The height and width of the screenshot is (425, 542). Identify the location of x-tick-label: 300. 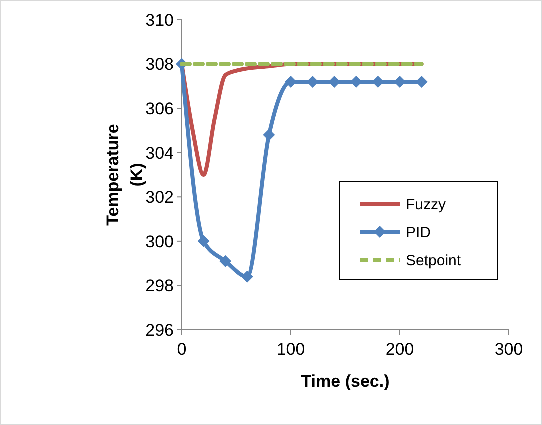
(509, 349).